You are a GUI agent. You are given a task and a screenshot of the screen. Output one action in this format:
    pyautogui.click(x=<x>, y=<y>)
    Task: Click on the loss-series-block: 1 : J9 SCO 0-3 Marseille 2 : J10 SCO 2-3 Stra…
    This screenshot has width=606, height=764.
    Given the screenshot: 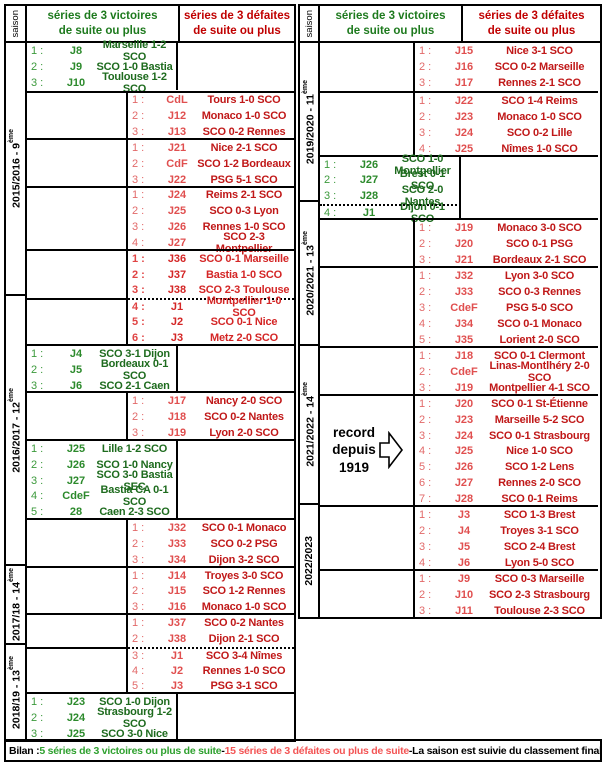 What is the action you would take?
    pyautogui.click(x=459, y=594)
    